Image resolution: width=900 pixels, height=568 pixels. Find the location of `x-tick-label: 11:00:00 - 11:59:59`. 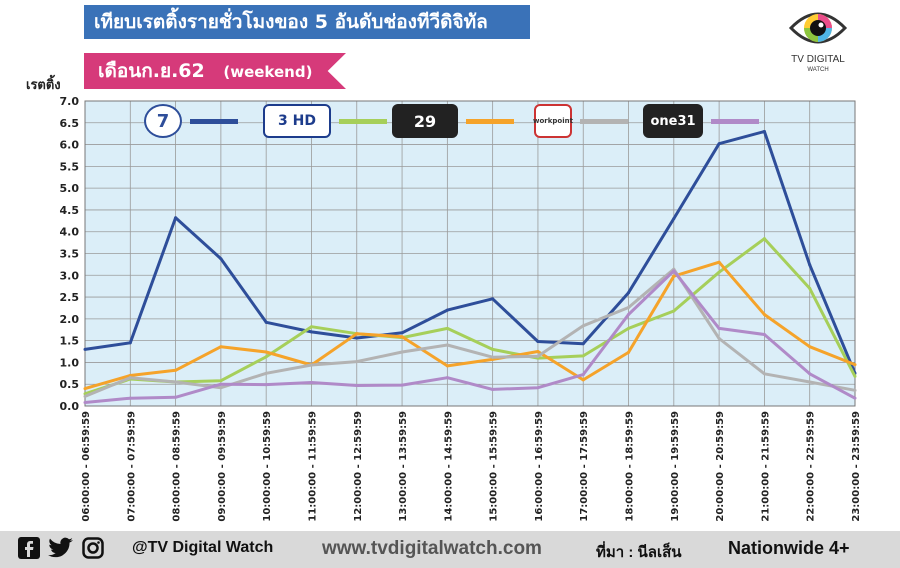

x-tick-label: 11:00:00 - 11:59:59 is located at coordinates (312, 466).